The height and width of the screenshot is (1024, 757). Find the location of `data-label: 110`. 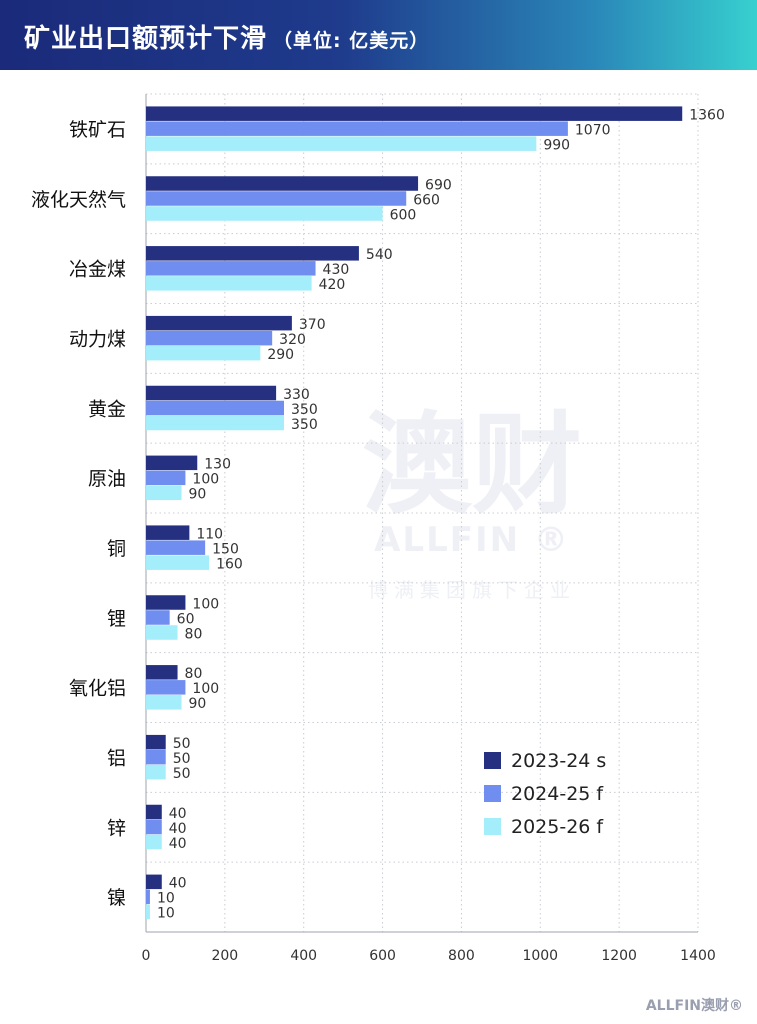

data-label: 110 is located at coordinates (209, 534).